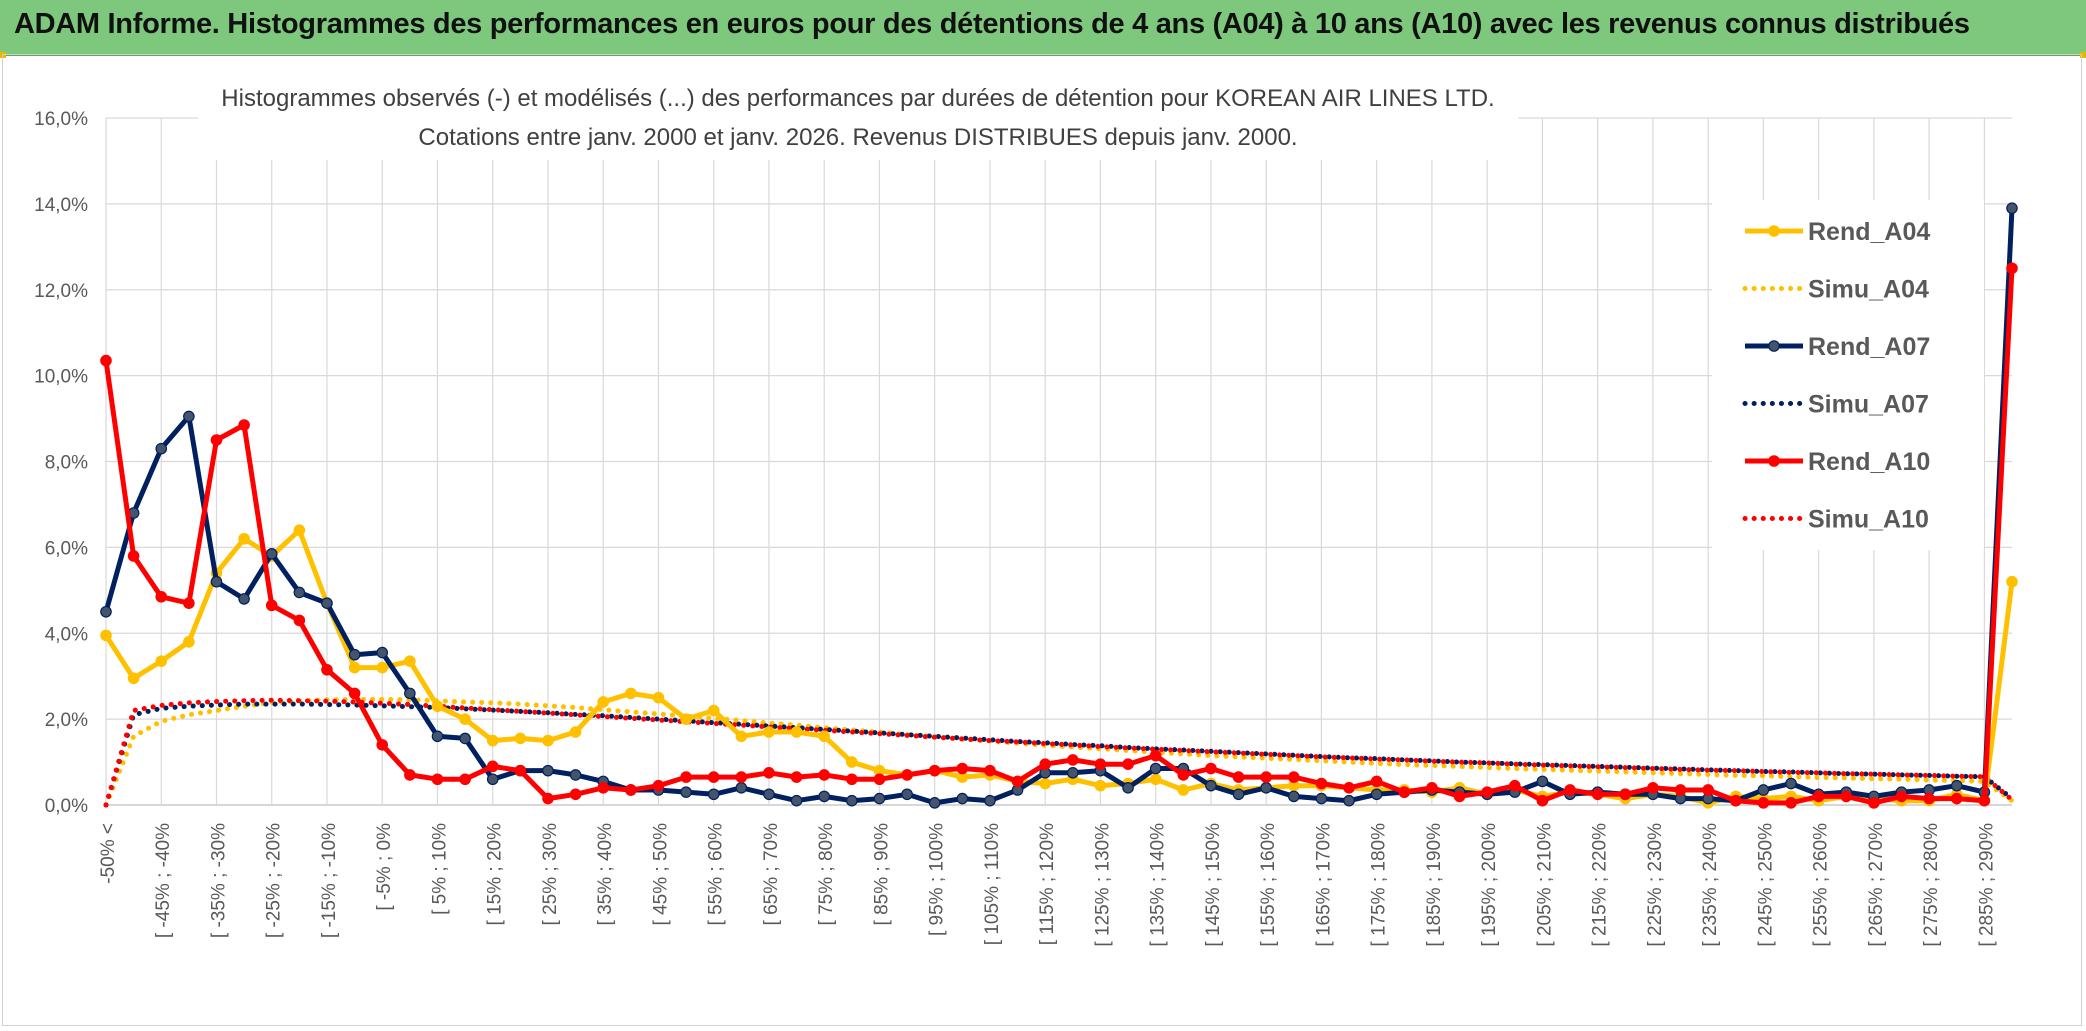 The image size is (2086, 1031). I want to click on legend-label: Rend_A07, so click(1869, 347).